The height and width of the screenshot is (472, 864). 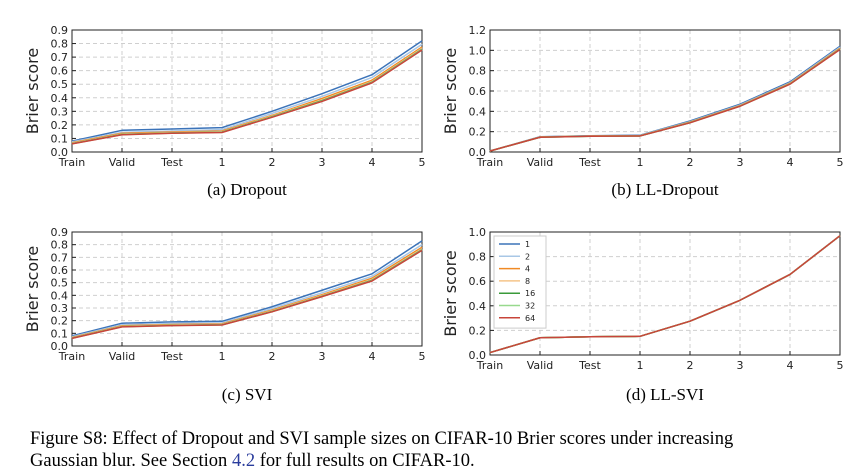 I want to click on legend-entry: 8, so click(x=527, y=281).